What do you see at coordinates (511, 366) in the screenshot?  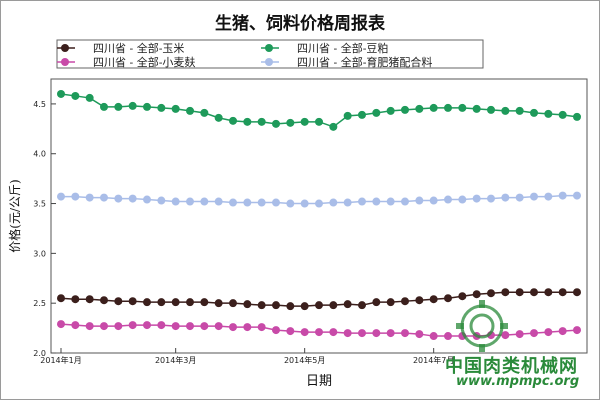 I see `watermark-site-name: 中国肉类机械网` at bounding box center [511, 366].